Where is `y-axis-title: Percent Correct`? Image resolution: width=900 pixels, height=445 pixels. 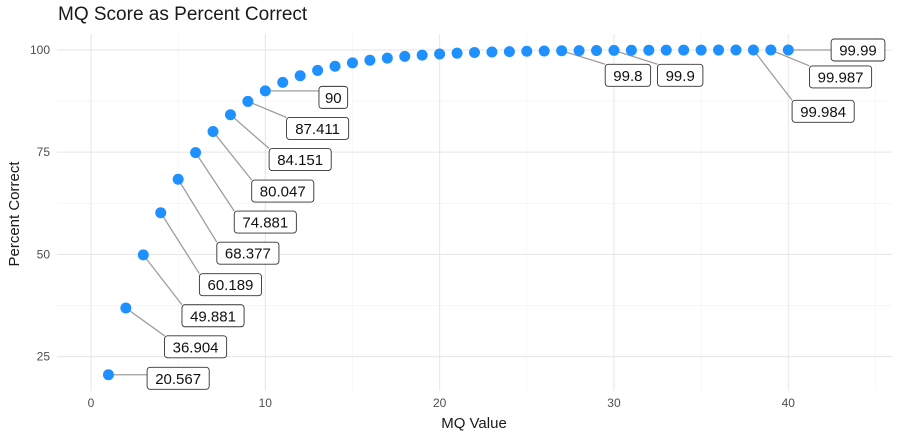
y-axis-title: Percent Correct is located at coordinates (14, 214).